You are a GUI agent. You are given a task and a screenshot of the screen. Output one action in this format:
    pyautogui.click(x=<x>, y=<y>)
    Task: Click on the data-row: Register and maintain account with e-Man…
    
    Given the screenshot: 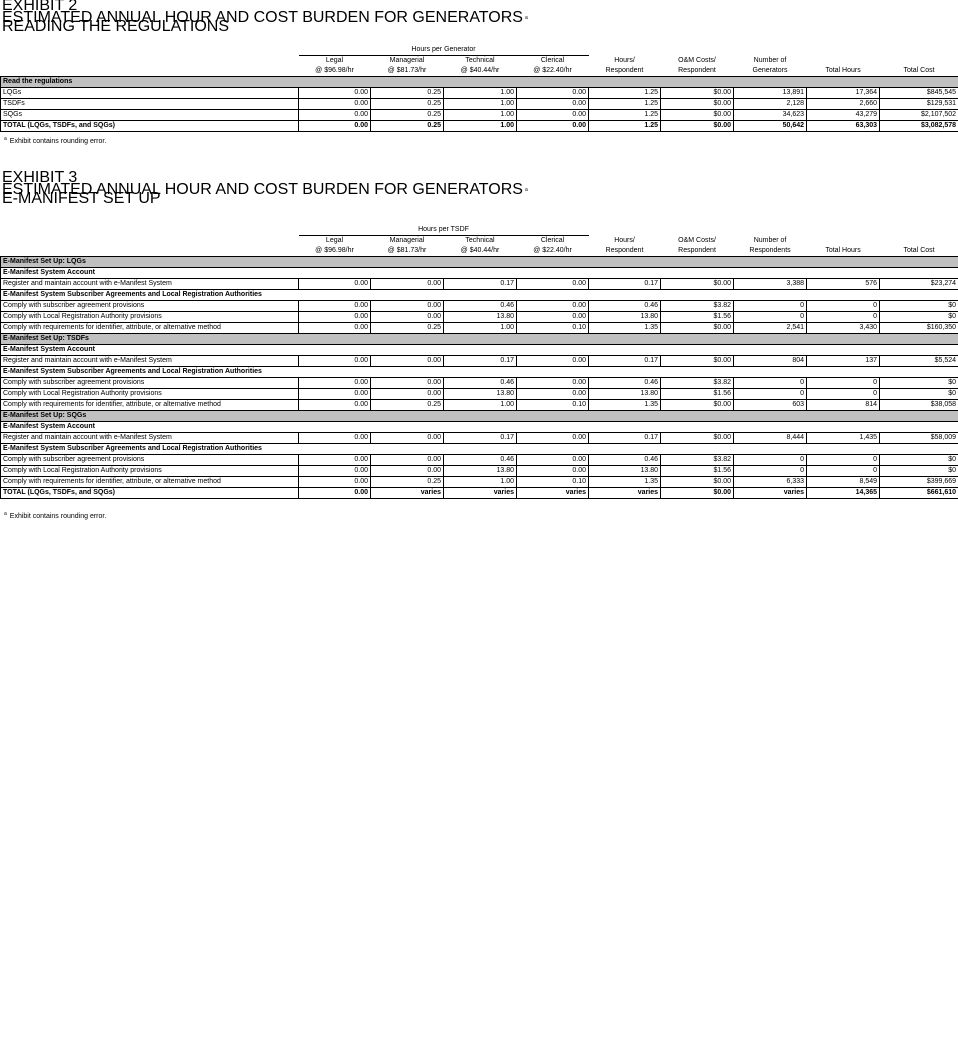 What is the action you would take?
    pyautogui.click(x=479, y=361)
    